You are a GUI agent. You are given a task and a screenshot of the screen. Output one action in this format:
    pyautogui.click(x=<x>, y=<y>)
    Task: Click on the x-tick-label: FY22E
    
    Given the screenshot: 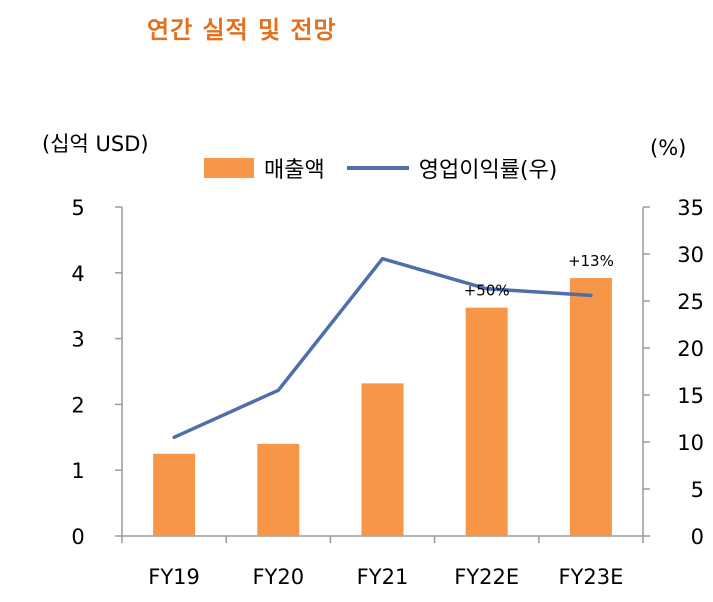 What is the action you would take?
    pyautogui.click(x=486, y=577)
    